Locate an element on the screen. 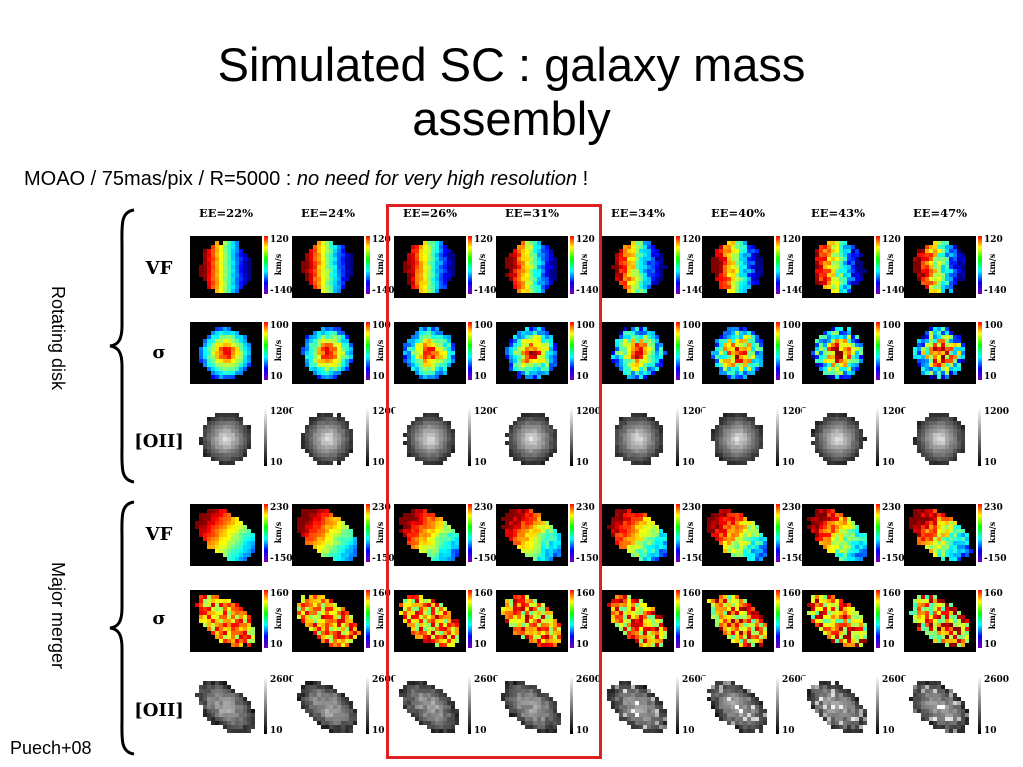 Image resolution: width=1023 pixels, height=767 pixels. slide-title: Simulated SC : galaxy mass assembly is located at coordinates (511, 92).